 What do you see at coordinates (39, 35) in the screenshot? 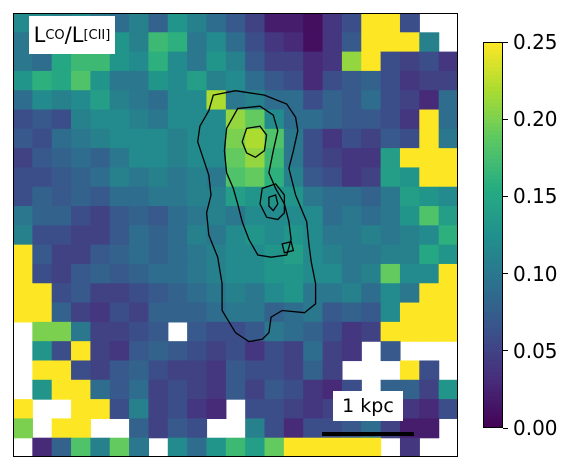
I see `title-lead: L` at bounding box center [39, 35].